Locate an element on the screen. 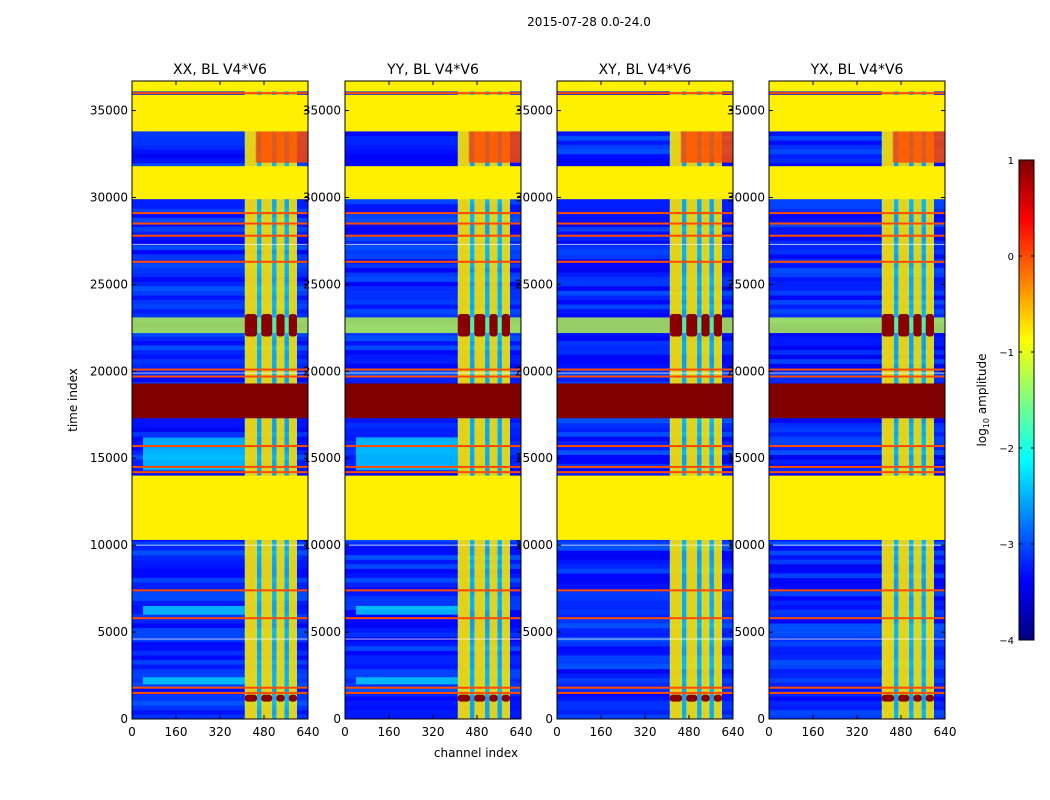 The image size is (1050, 800). y-tick-label: 20000 is located at coordinates (109, 371).